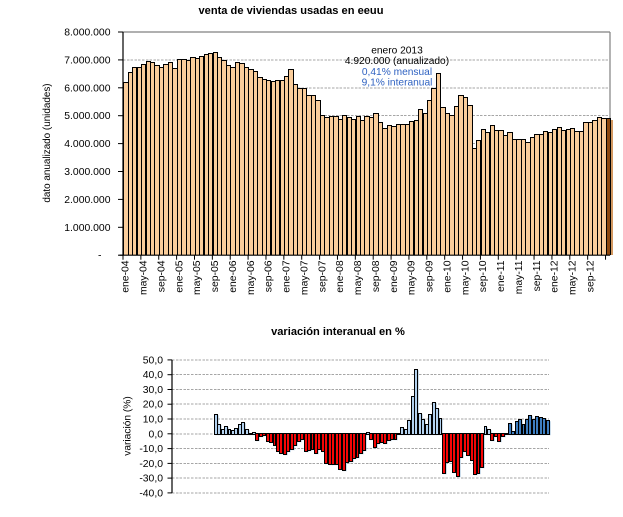 This screenshot has height=517, width=623. Describe the element at coordinates (127, 425) in the screenshot. I see `svg-text: variación (%)` at that location.